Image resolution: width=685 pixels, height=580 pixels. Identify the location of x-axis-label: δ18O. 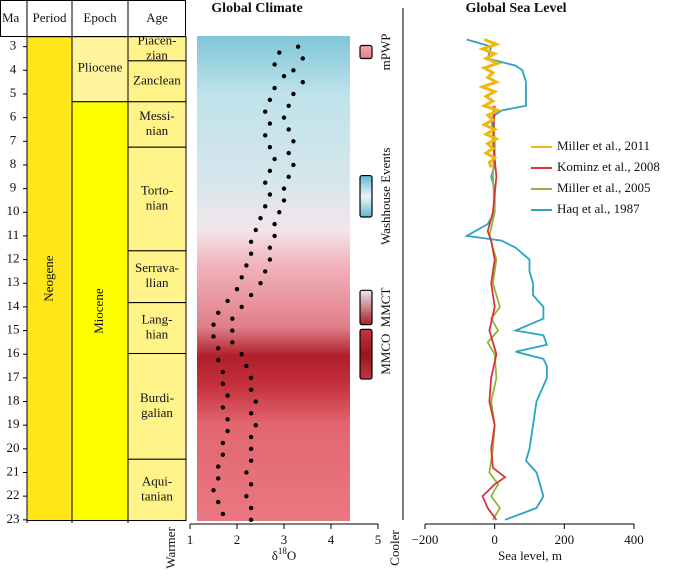
(284, 554).